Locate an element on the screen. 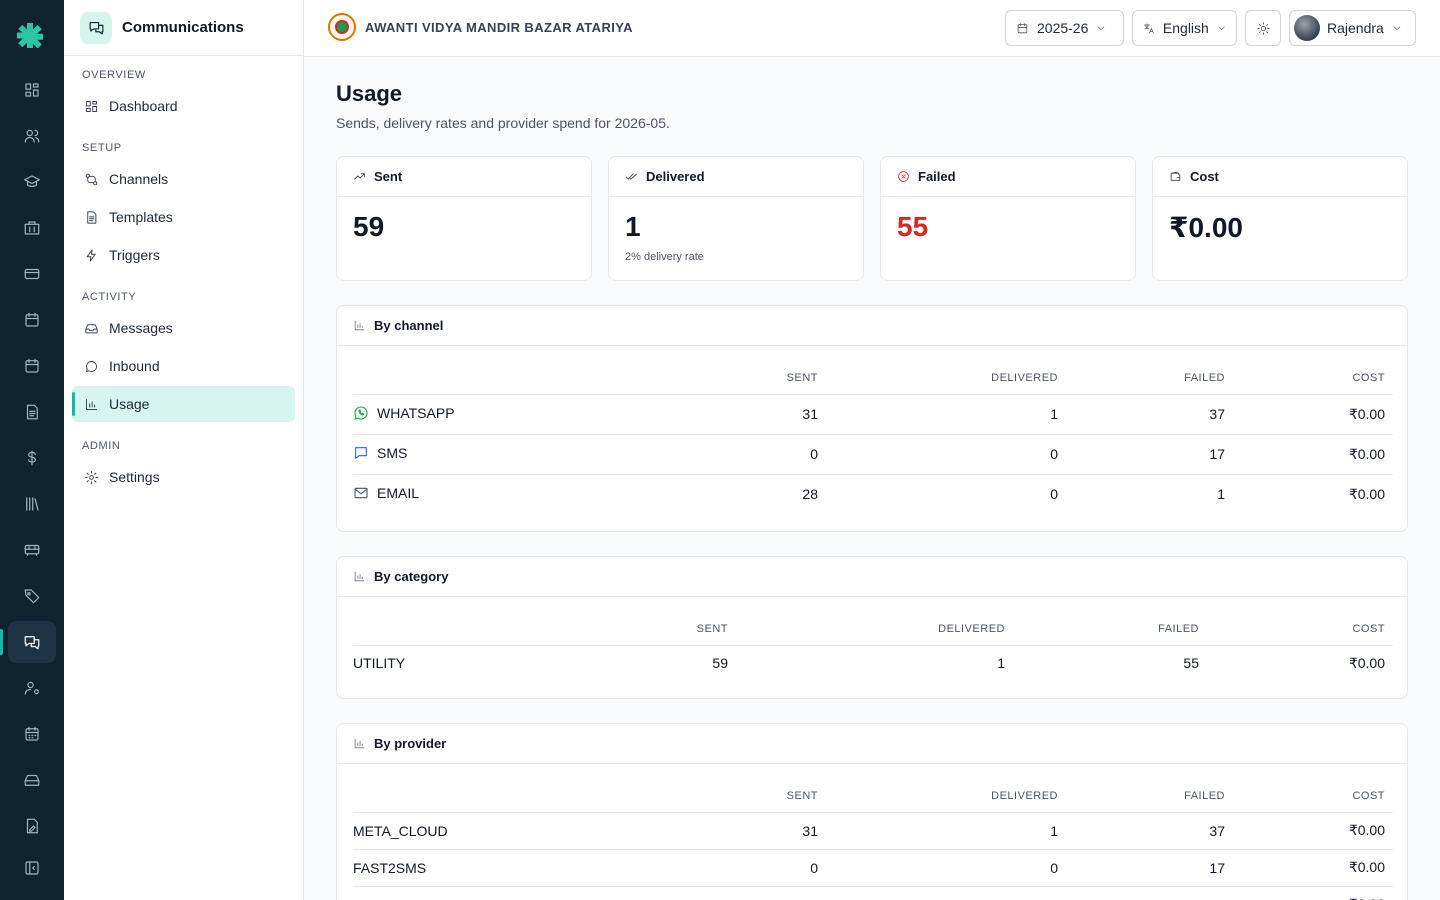 This screenshot has width=1440, height=900. sidebar-item-label: Channels is located at coordinates (139, 179).